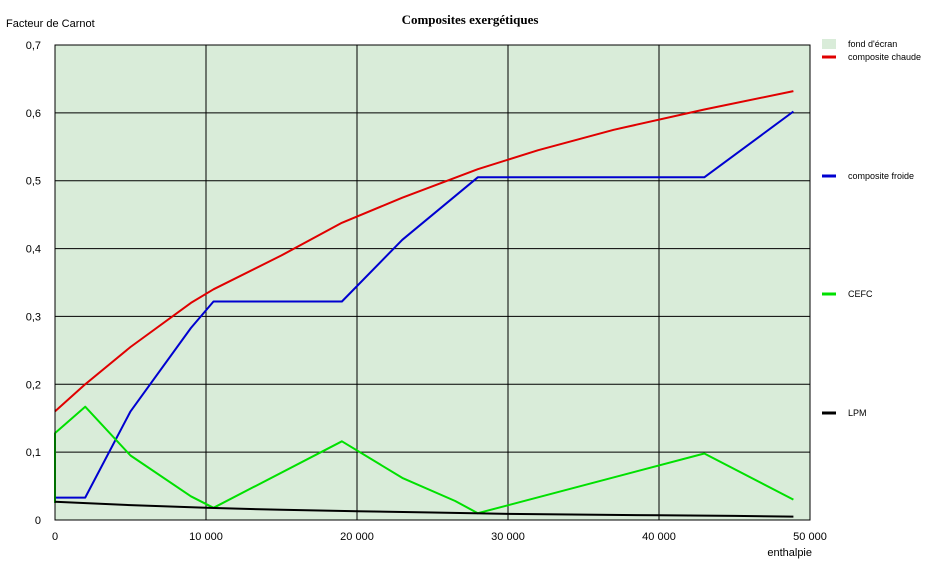  I want to click on y-tick-label: 0,3, so click(33, 317).